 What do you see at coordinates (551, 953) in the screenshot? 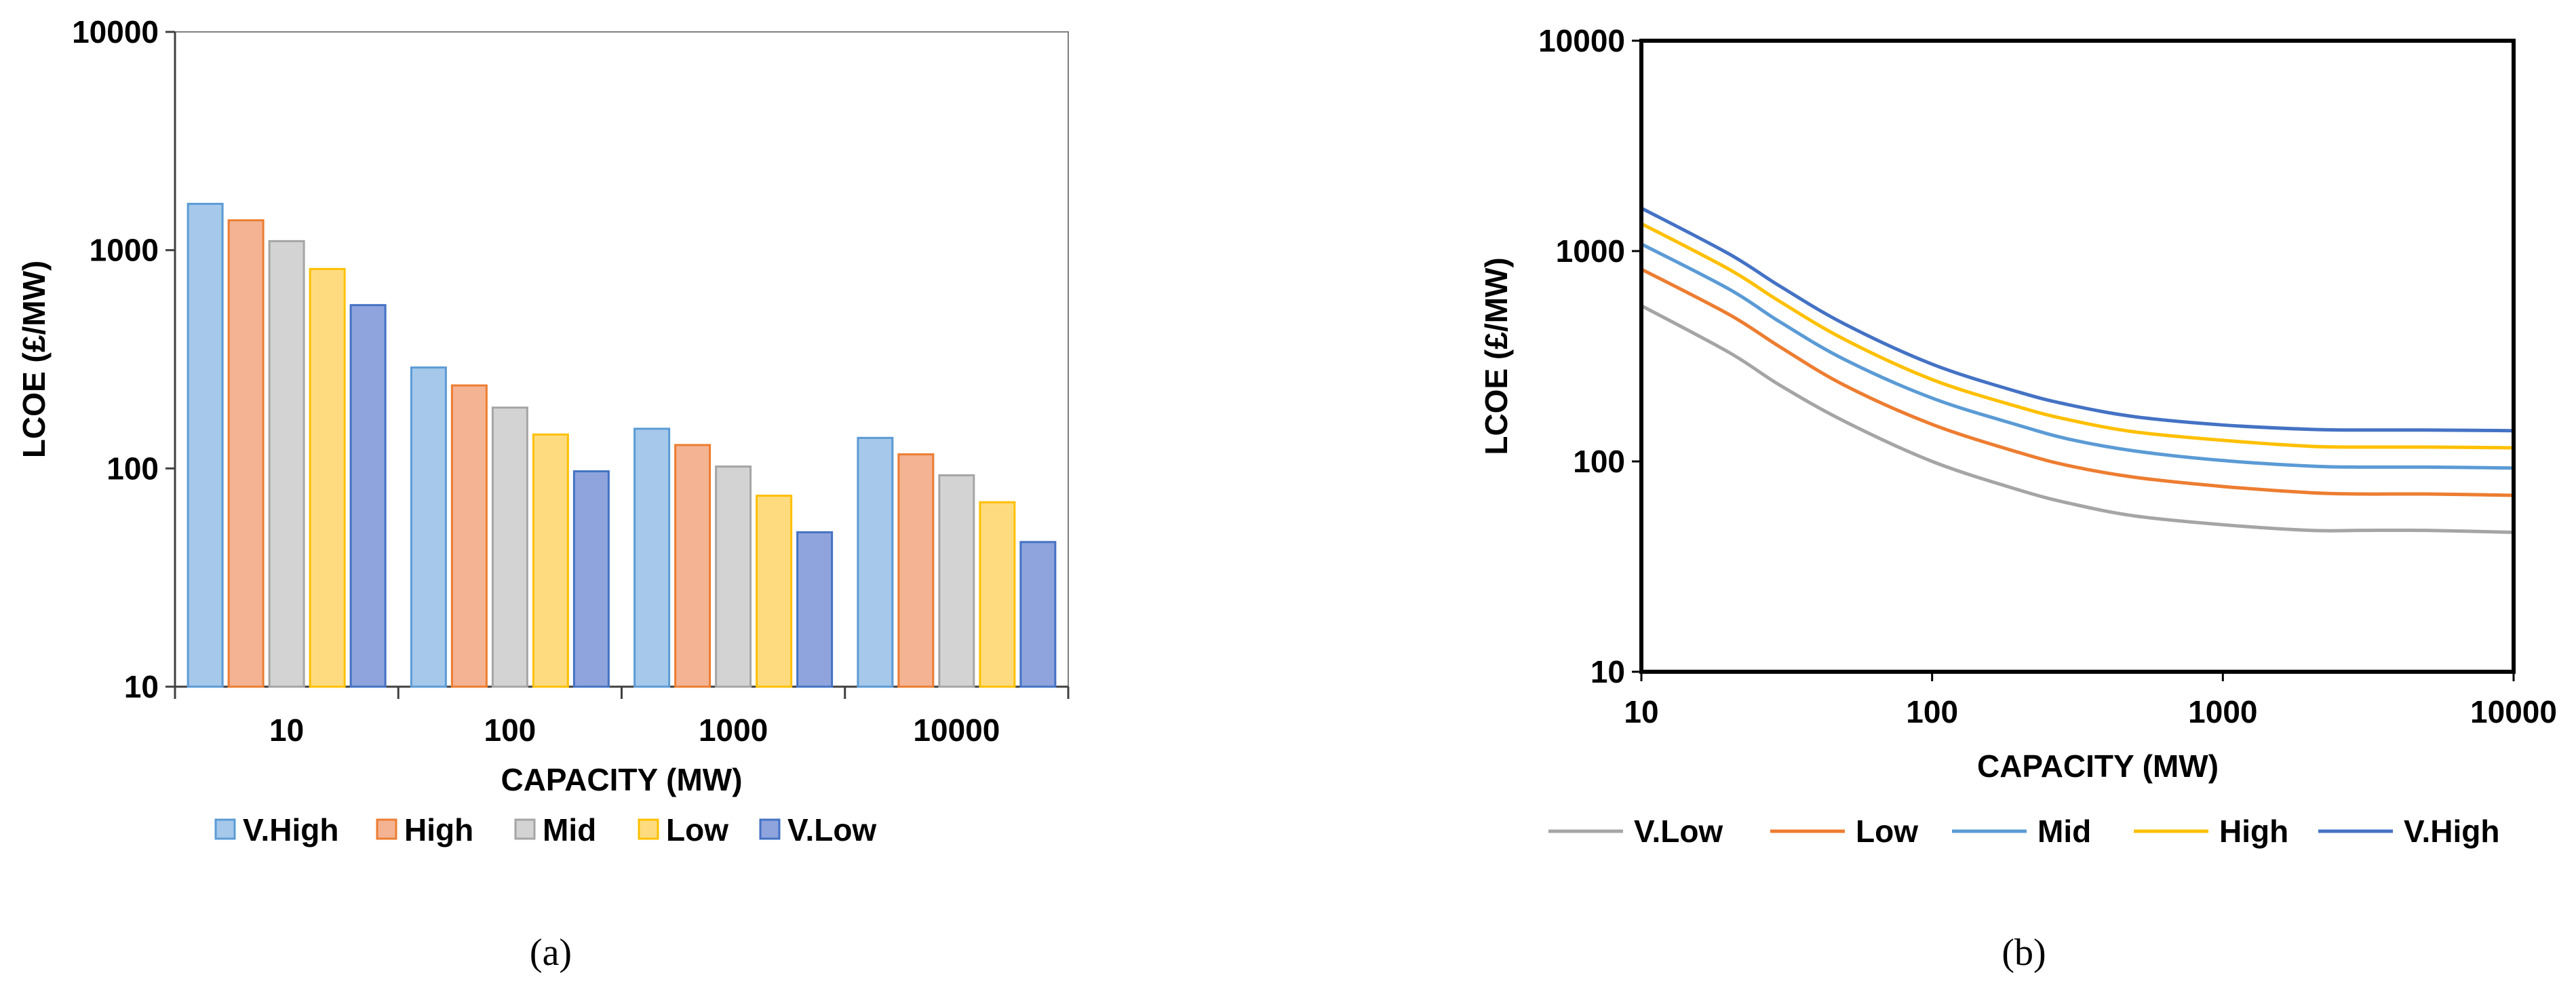
I see `panel-caption: (a)` at bounding box center [551, 953].